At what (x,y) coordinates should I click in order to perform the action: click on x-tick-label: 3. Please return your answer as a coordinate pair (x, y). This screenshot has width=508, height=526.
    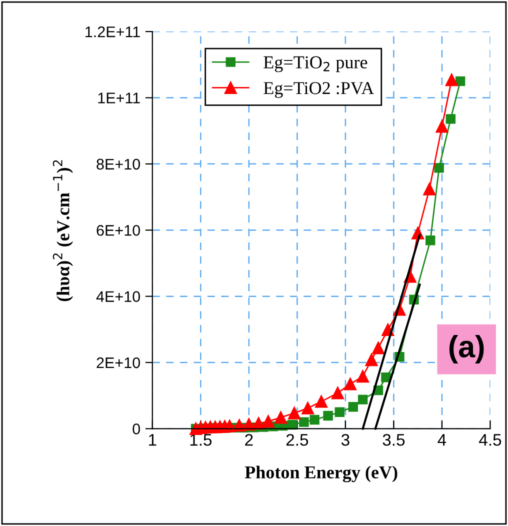
    Looking at the image, I should click on (345, 440).